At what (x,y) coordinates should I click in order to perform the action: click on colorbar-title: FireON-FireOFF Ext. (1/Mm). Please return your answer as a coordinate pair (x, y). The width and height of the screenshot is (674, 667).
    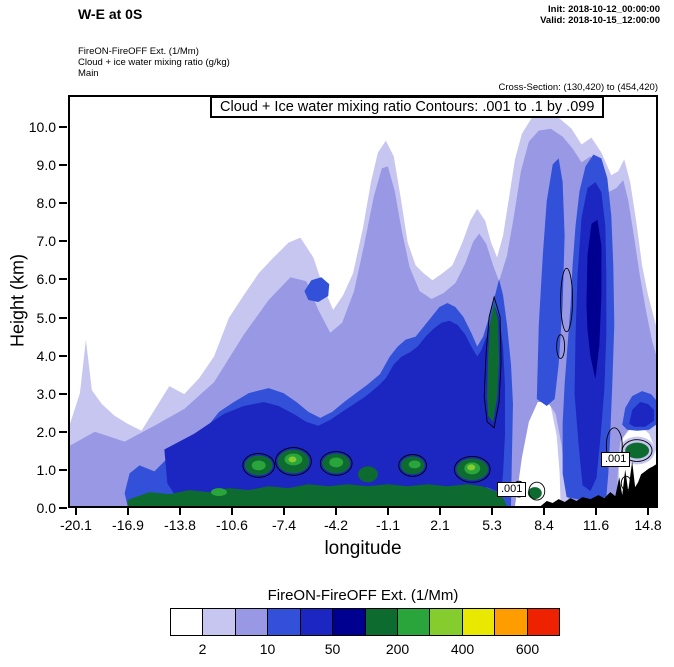
    Looking at the image, I should click on (363, 595).